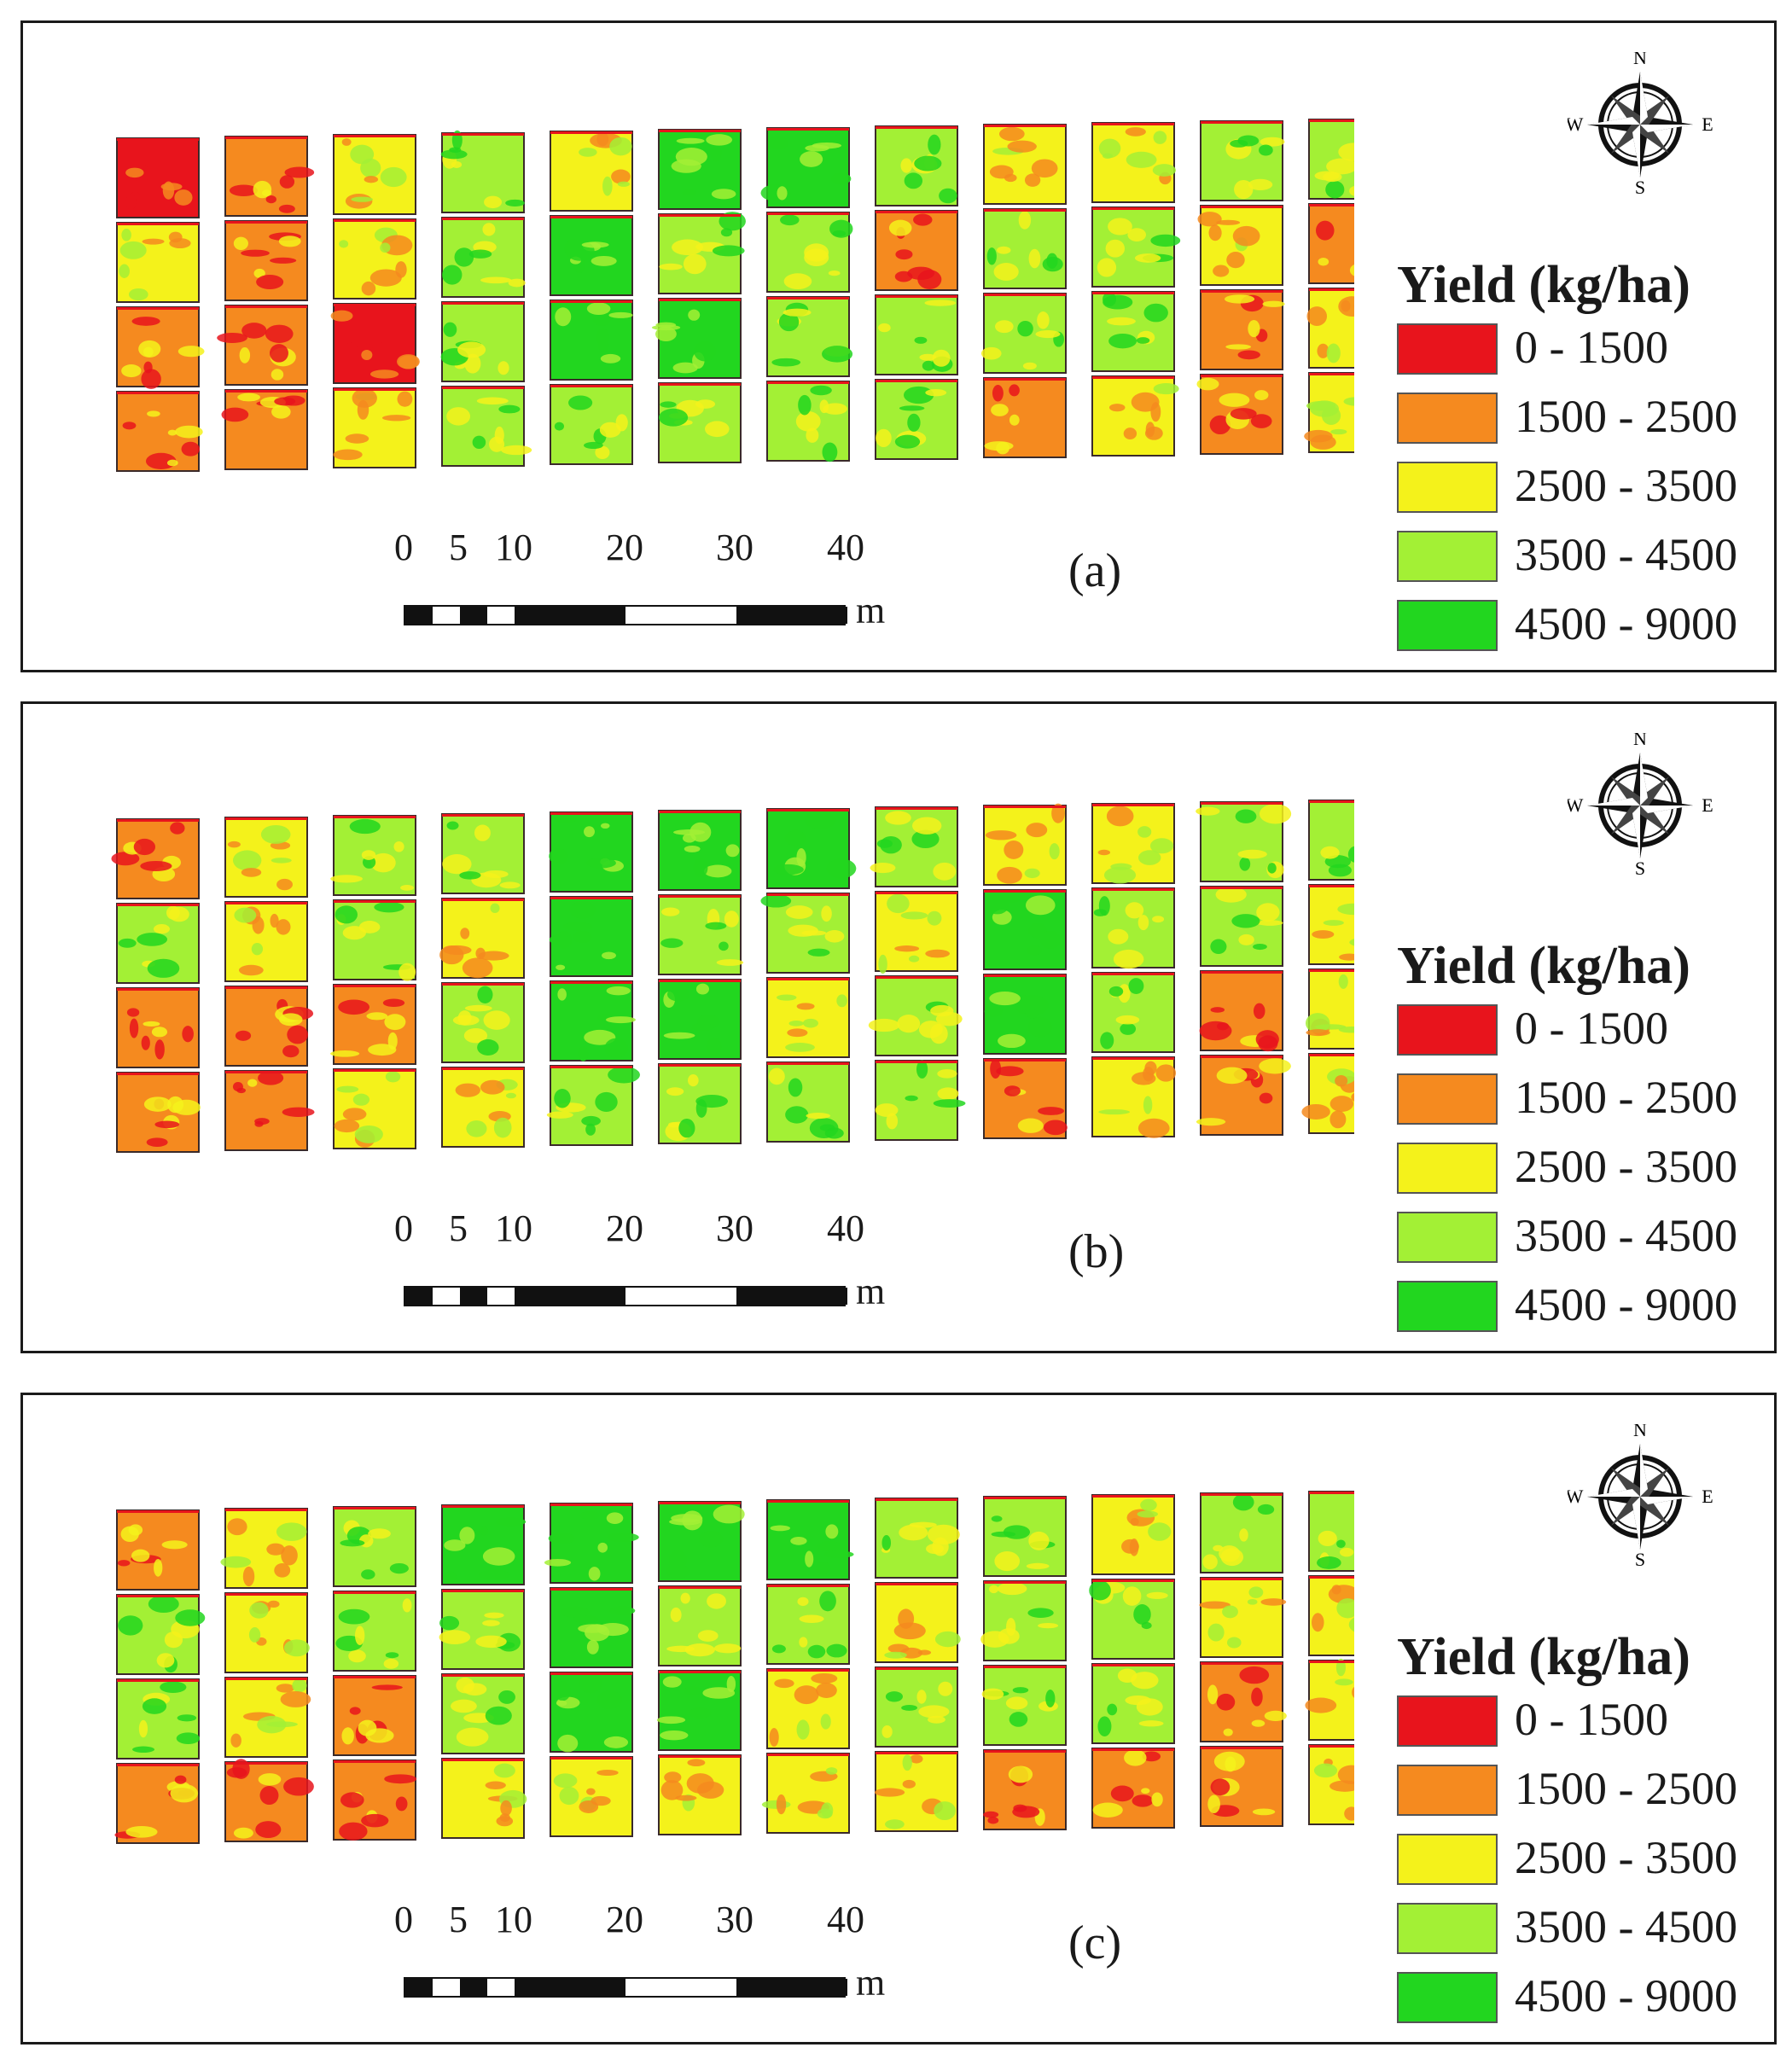  Describe the element at coordinates (734, 1667) in the screenshot. I see `plot-grid` at that location.